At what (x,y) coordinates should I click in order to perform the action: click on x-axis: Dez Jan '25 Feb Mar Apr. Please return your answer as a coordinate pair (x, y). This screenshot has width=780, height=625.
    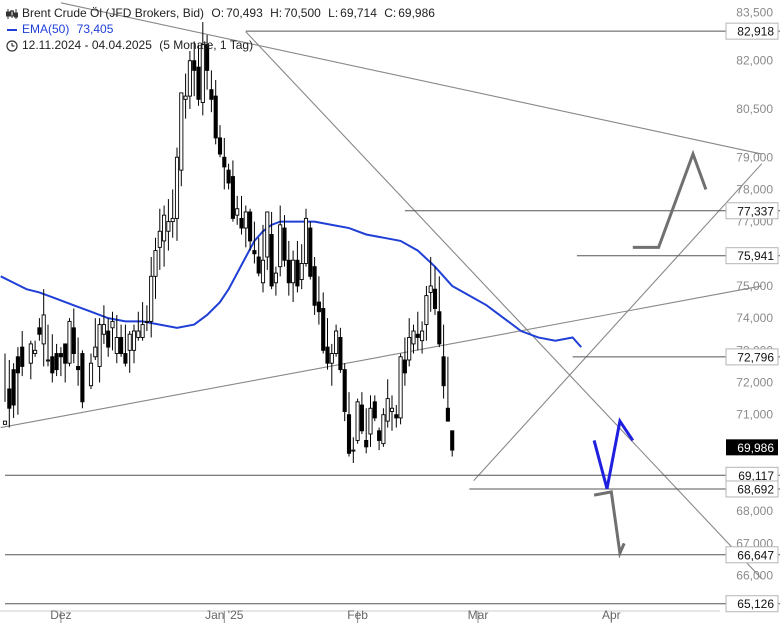
    Looking at the image, I should click on (360, 615).